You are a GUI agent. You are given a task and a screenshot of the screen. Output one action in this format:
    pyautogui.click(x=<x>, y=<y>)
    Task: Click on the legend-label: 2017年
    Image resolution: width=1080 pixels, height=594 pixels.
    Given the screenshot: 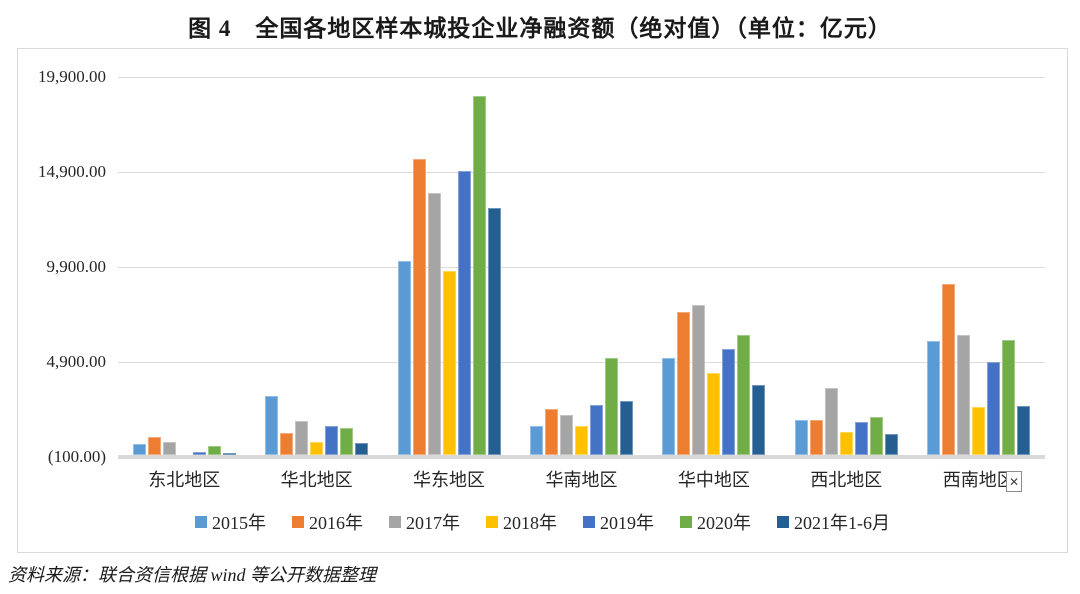 What is the action you would take?
    pyautogui.click(x=433, y=523)
    